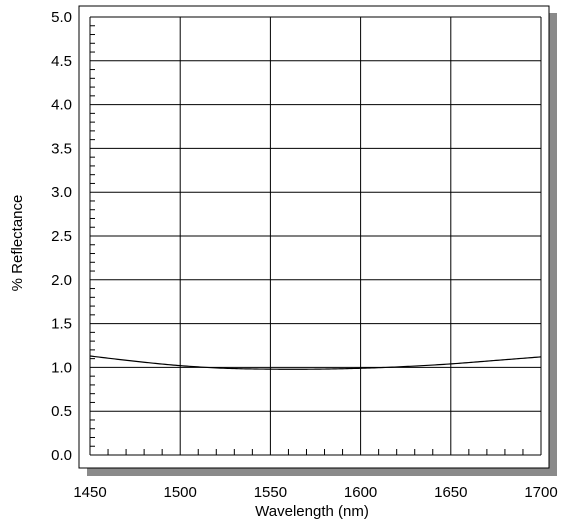 The height and width of the screenshot is (521, 561). What do you see at coordinates (61, 61) in the screenshot?
I see `y-tick-label: 4.5` at bounding box center [61, 61].